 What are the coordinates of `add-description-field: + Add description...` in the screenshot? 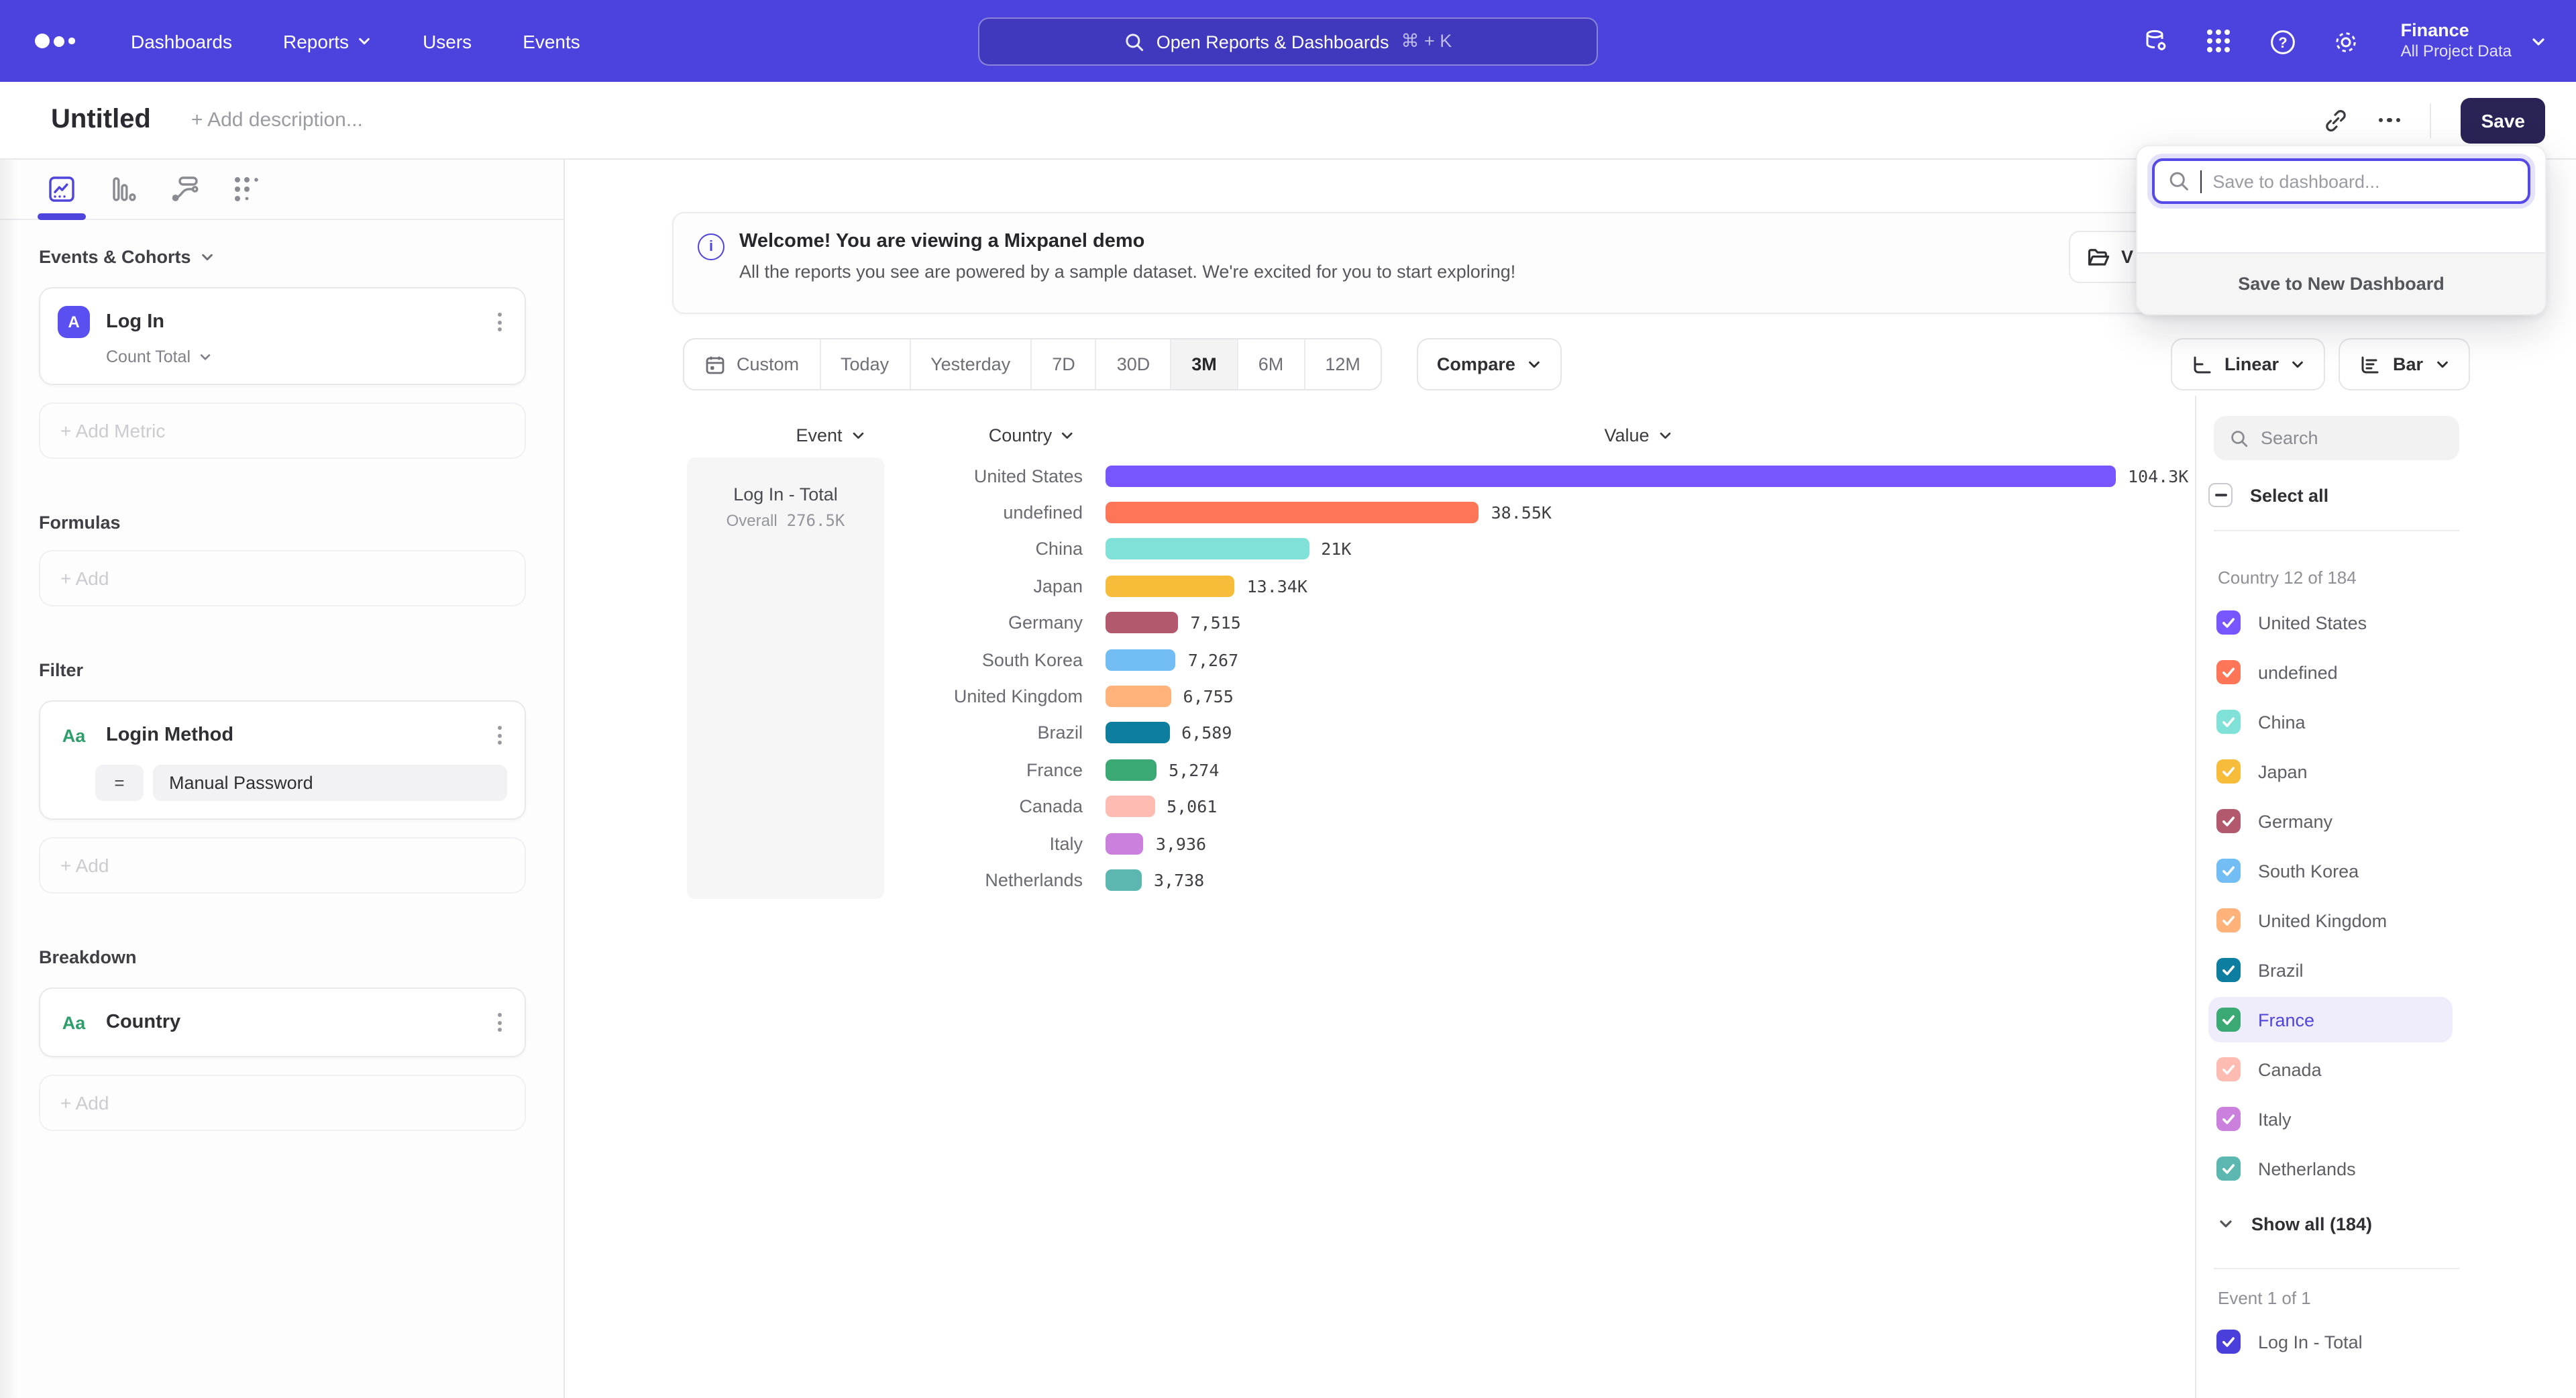 It's located at (277, 120).